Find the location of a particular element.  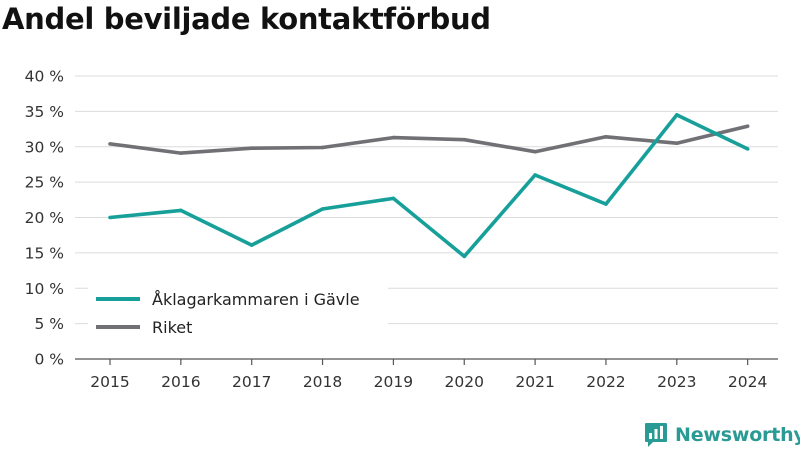

x-tick-label: 2024 is located at coordinates (747, 382).